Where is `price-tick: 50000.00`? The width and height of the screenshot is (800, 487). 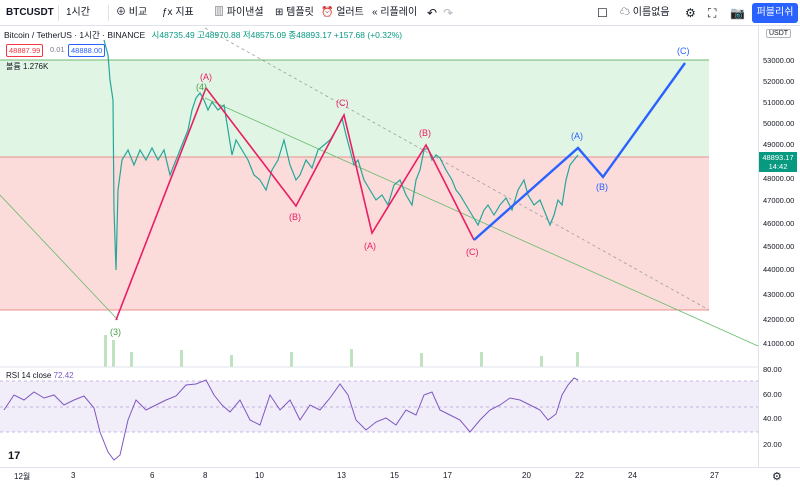 price-tick: 50000.00 is located at coordinates (779, 123).